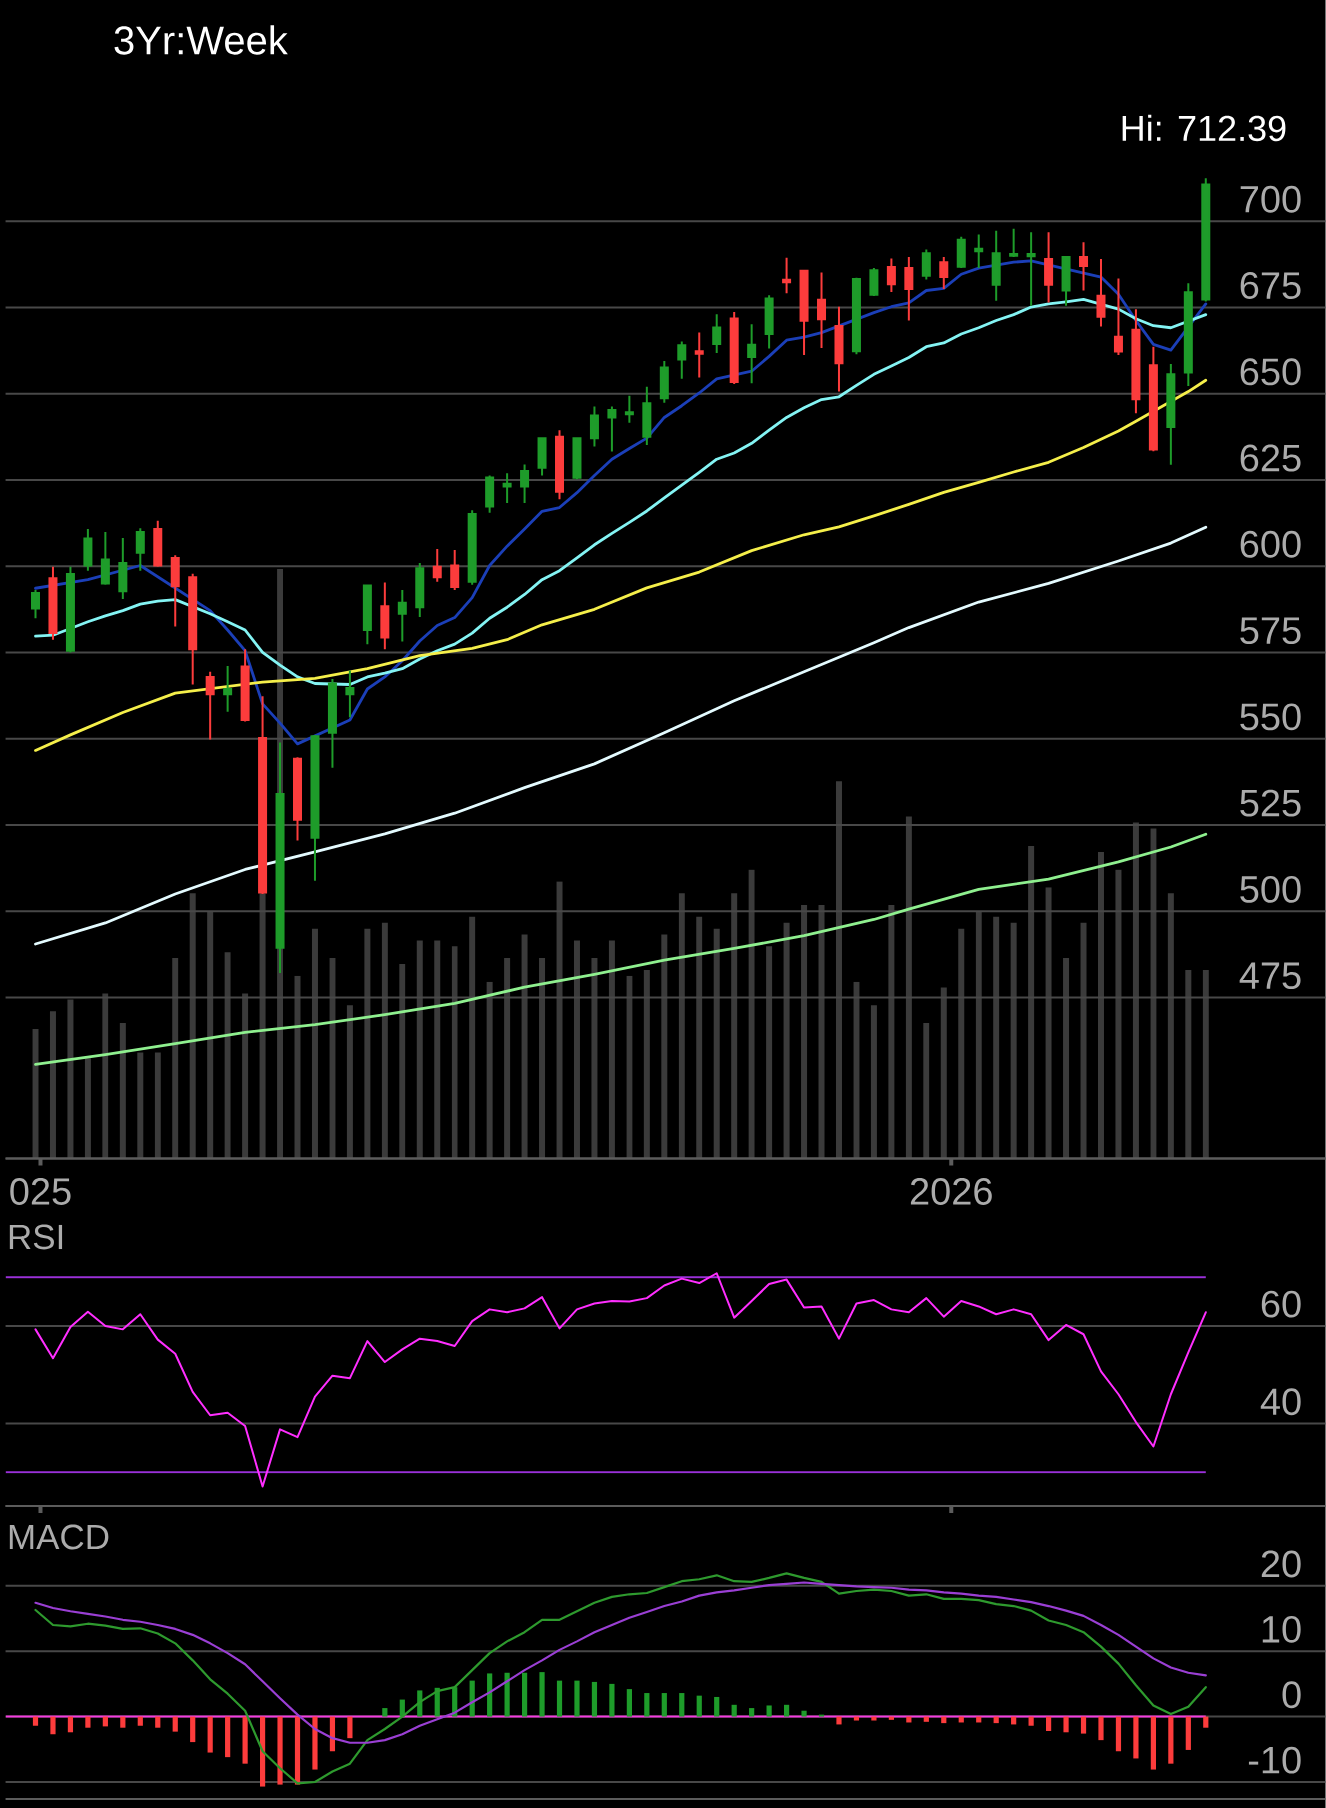 The height and width of the screenshot is (1808, 1326). What do you see at coordinates (1281, 1304) in the screenshot?
I see `y-tick-label: 60` at bounding box center [1281, 1304].